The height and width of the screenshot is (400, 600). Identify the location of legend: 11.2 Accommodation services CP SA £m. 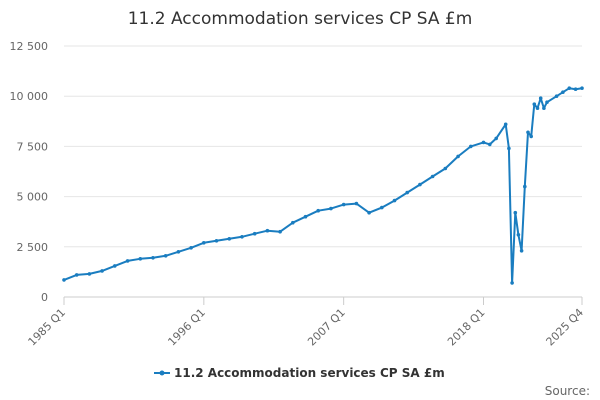
(299, 373).